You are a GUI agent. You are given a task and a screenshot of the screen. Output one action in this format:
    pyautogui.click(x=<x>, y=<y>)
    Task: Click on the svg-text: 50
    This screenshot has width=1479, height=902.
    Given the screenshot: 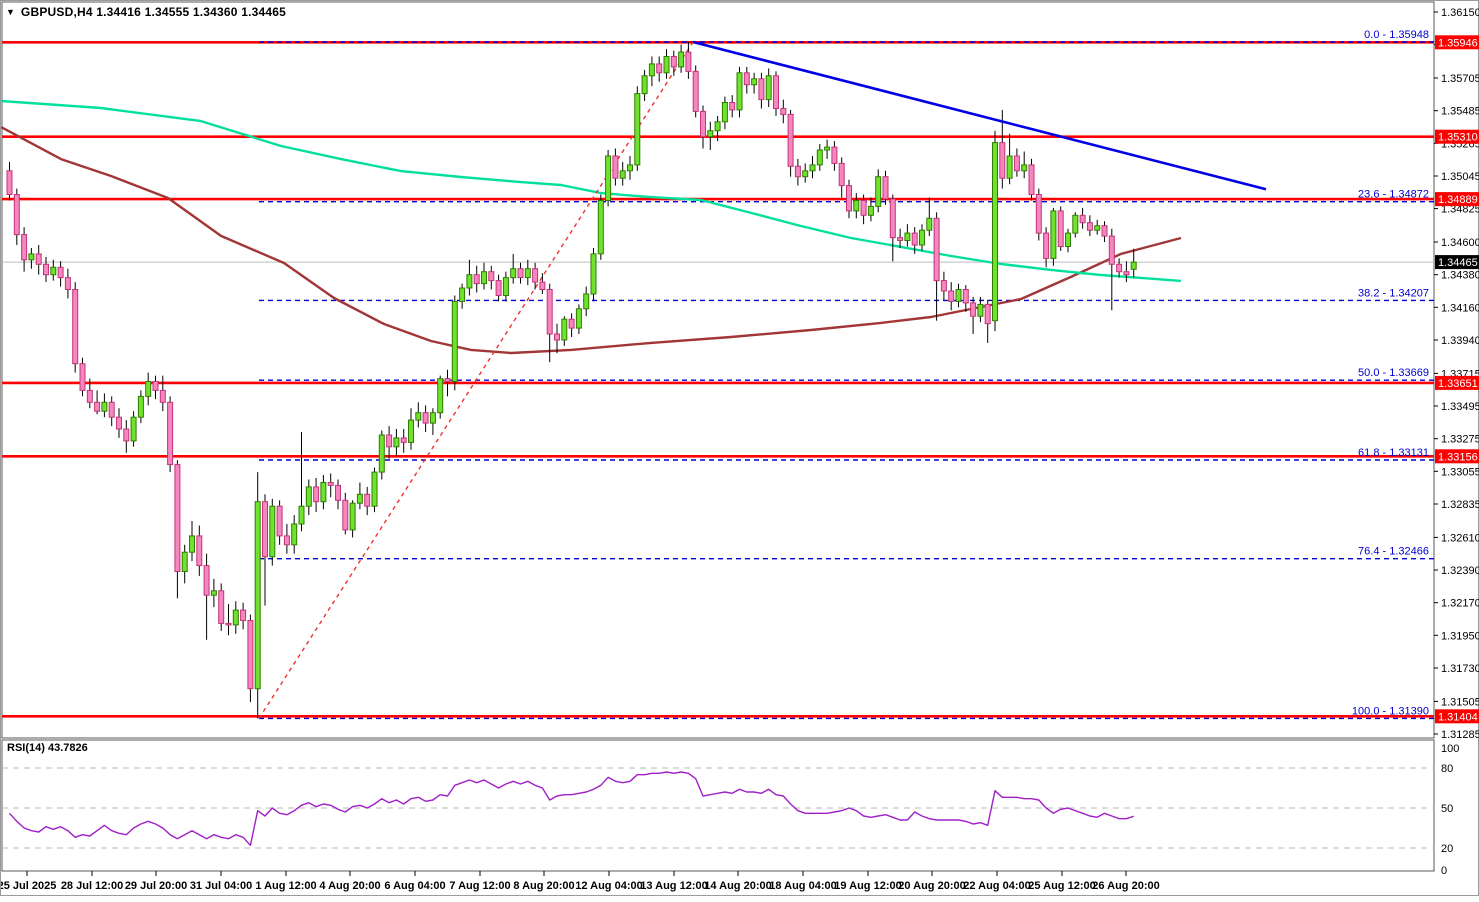 What is the action you would take?
    pyautogui.click(x=1447, y=809)
    